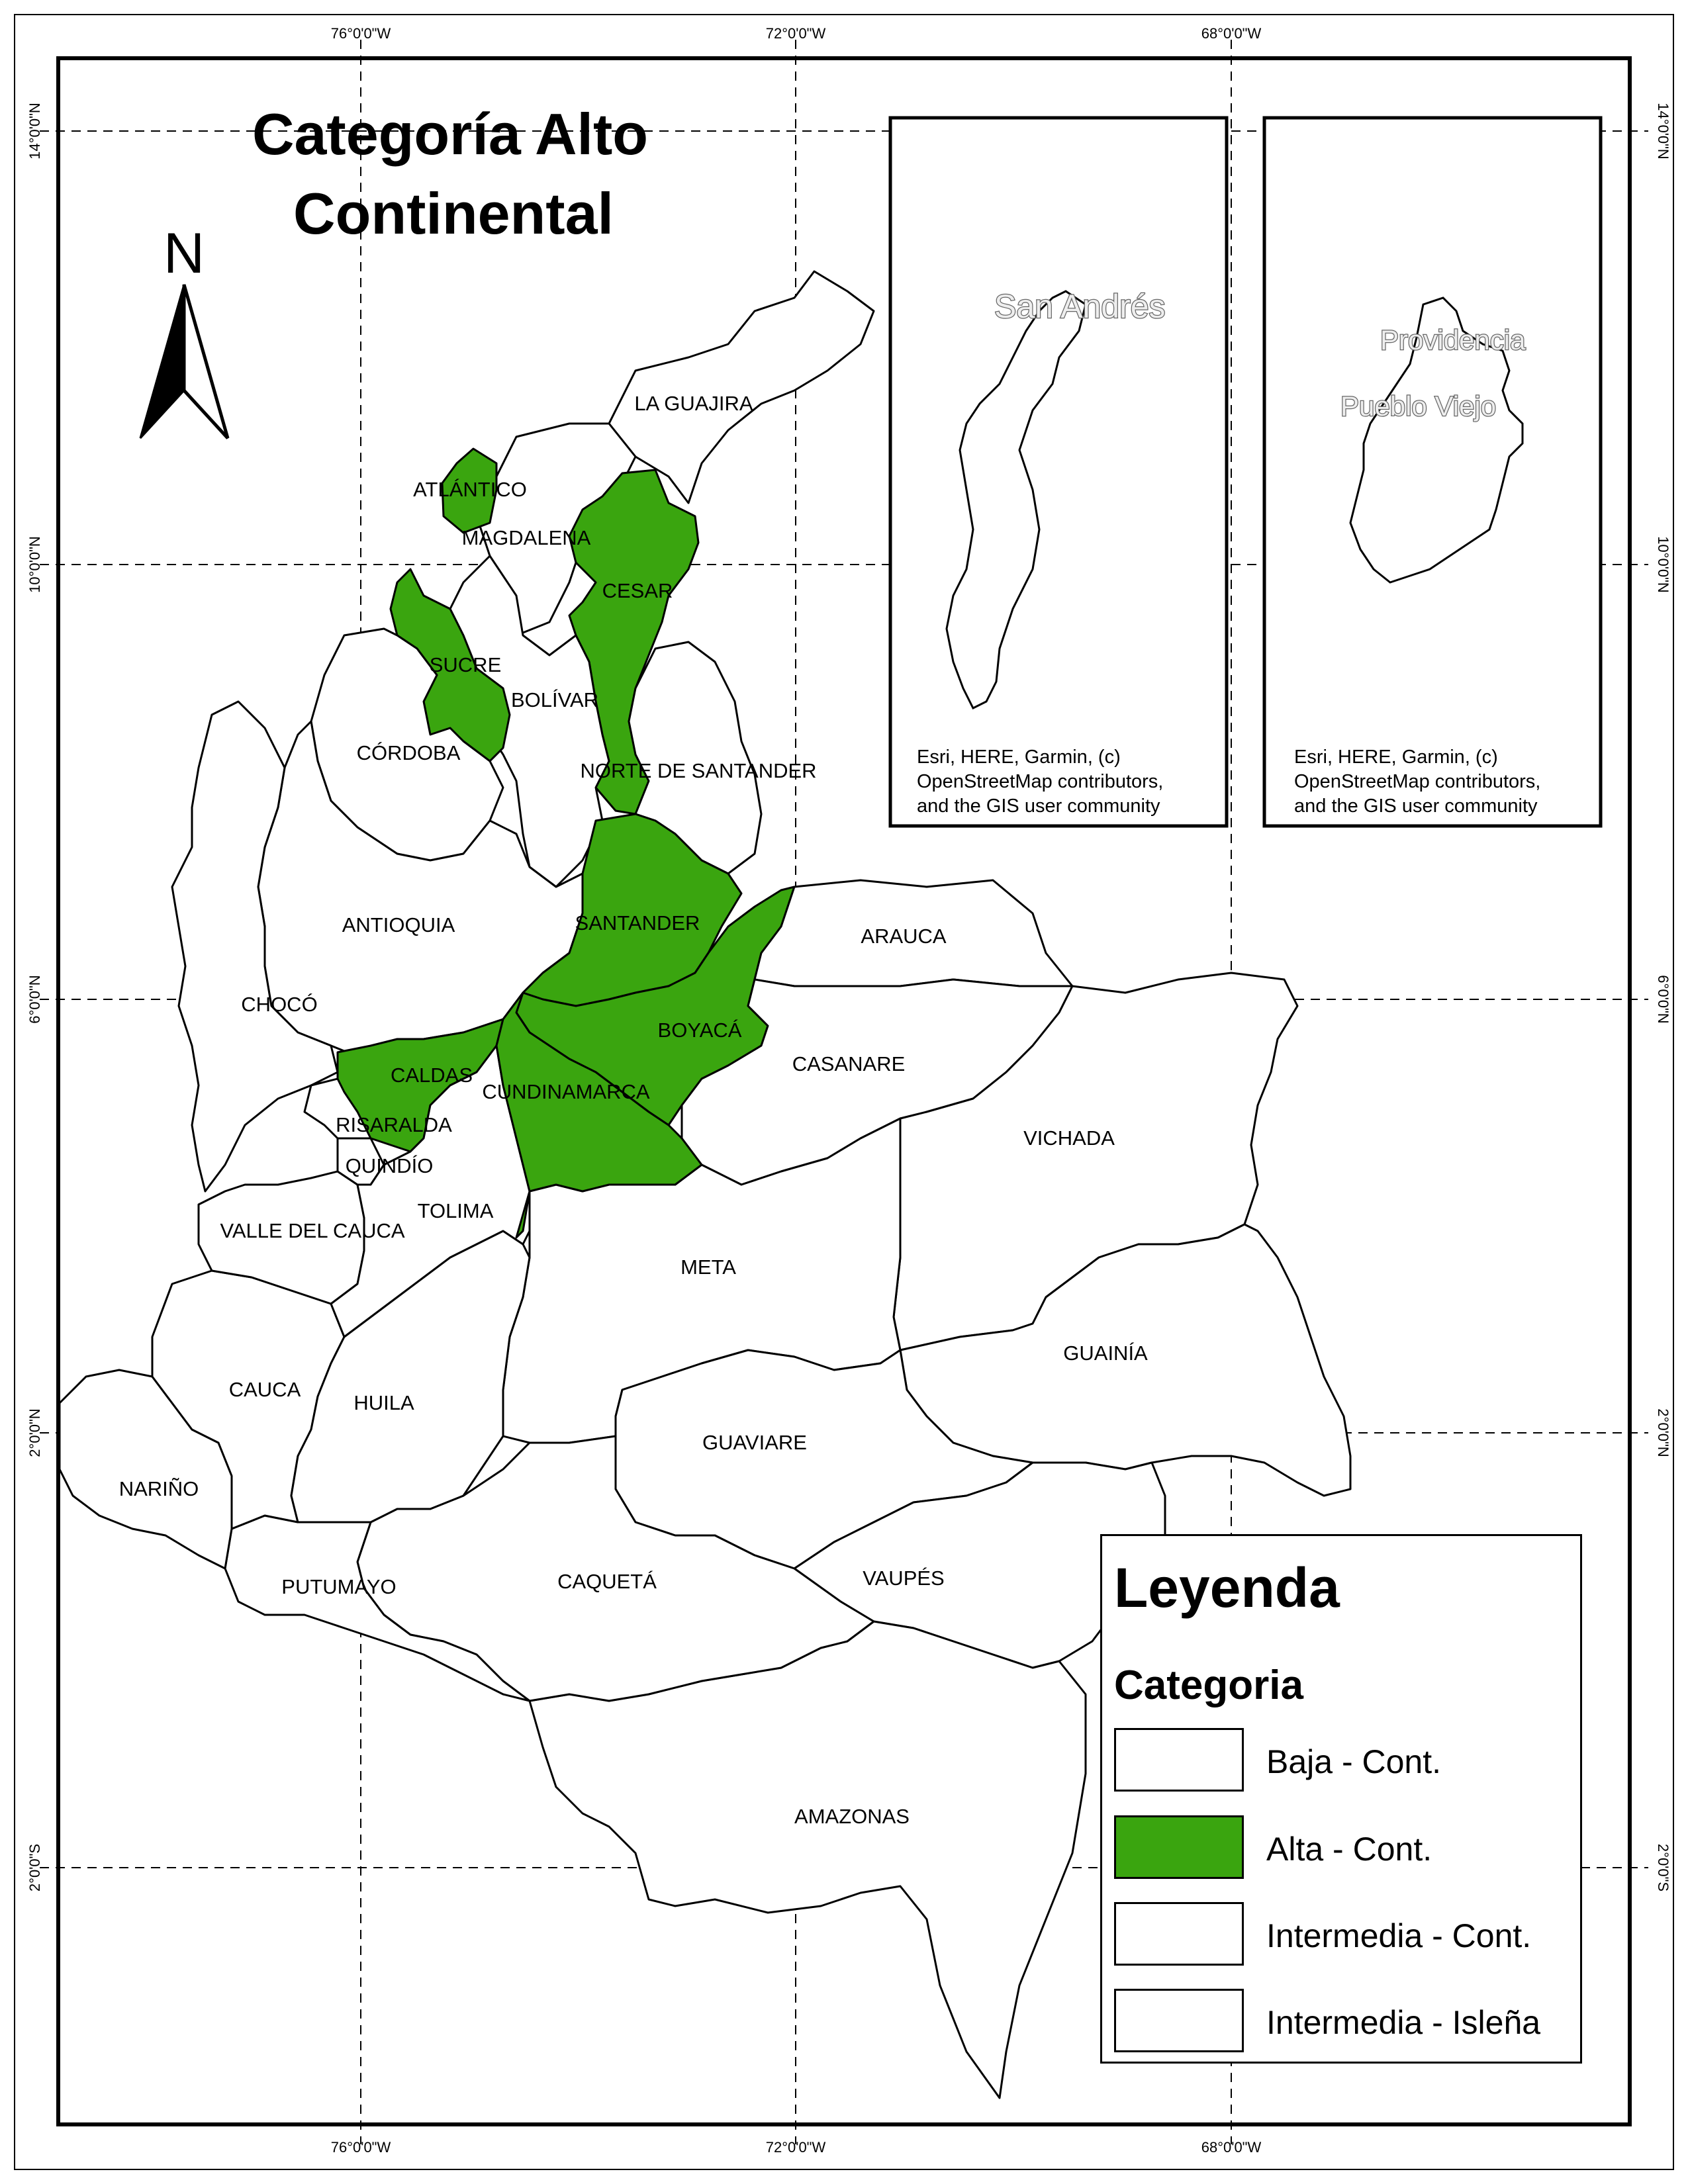 This screenshot has height=2184, width=1688. Describe the element at coordinates (1208, 1685) in the screenshot. I see `legend-subtitle: Categoria` at that location.